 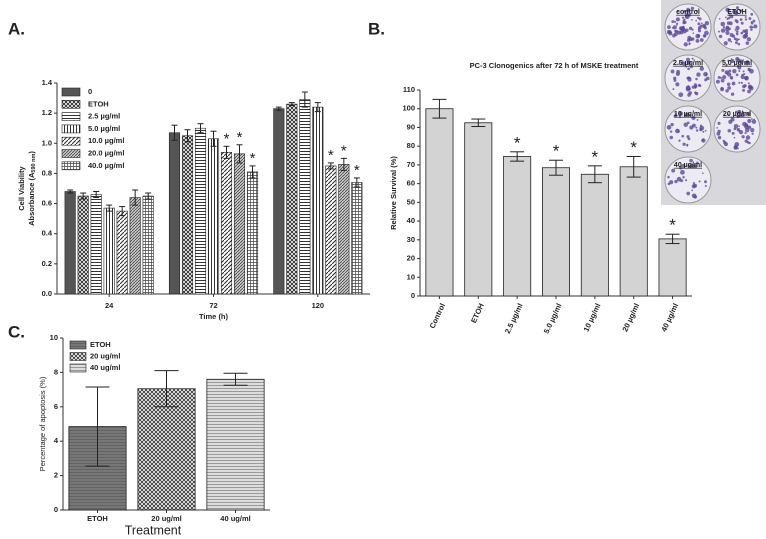 I want to click on x-tick-label: 20 µg/ml, so click(x=630, y=317).